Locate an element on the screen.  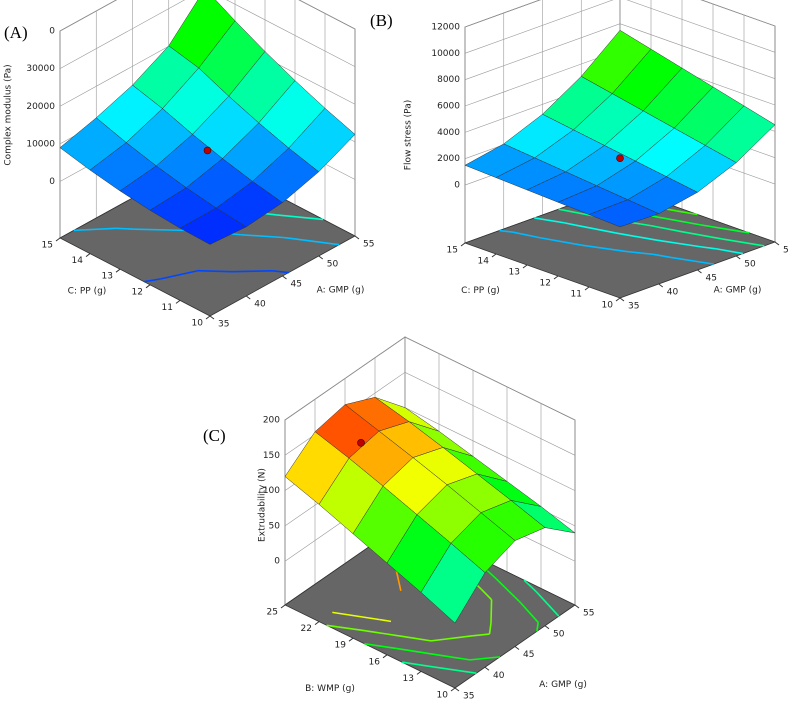
z-tick-label: 100 is located at coordinates (271, 491).